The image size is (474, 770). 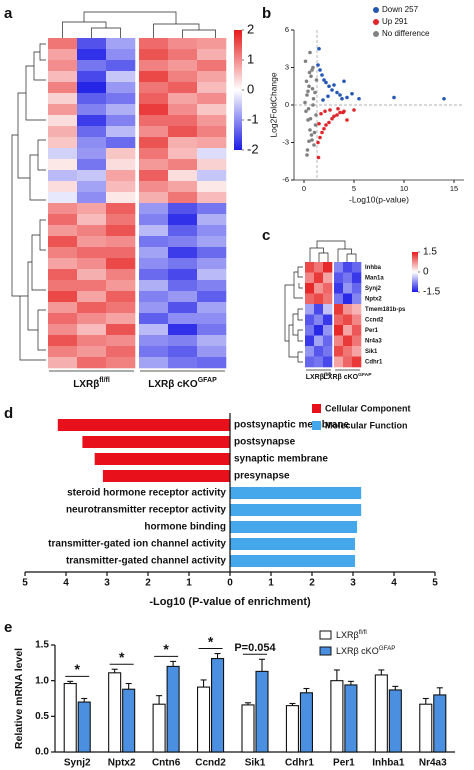 I want to click on legend-label: Up 291, so click(x=395, y=21).